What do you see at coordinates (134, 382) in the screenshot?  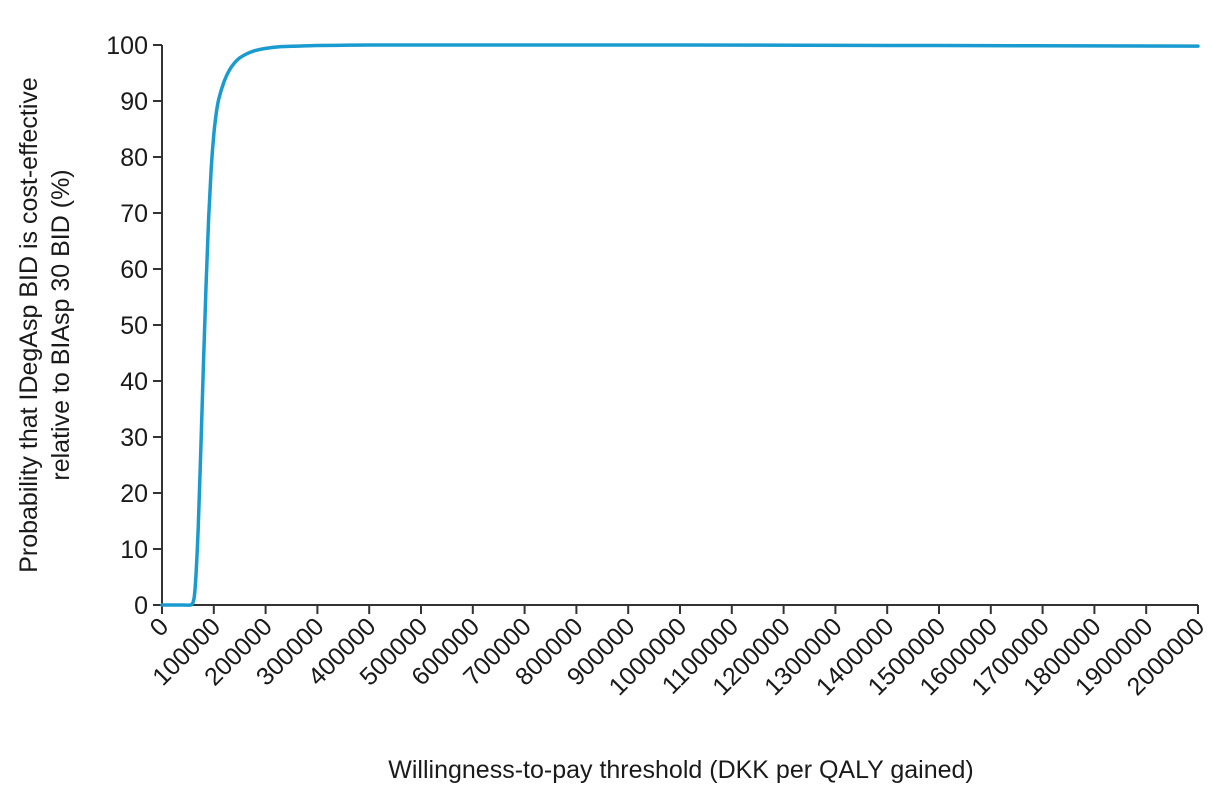 I see `y-tick-label: 40` at bounding box center [134, 382].